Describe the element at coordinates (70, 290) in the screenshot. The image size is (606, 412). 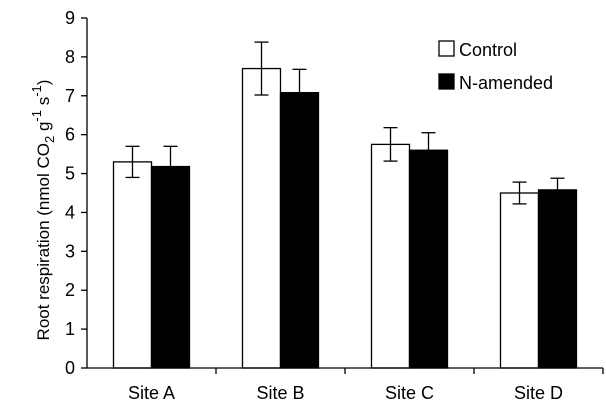
I see `y-tick-label: 2` at that location.